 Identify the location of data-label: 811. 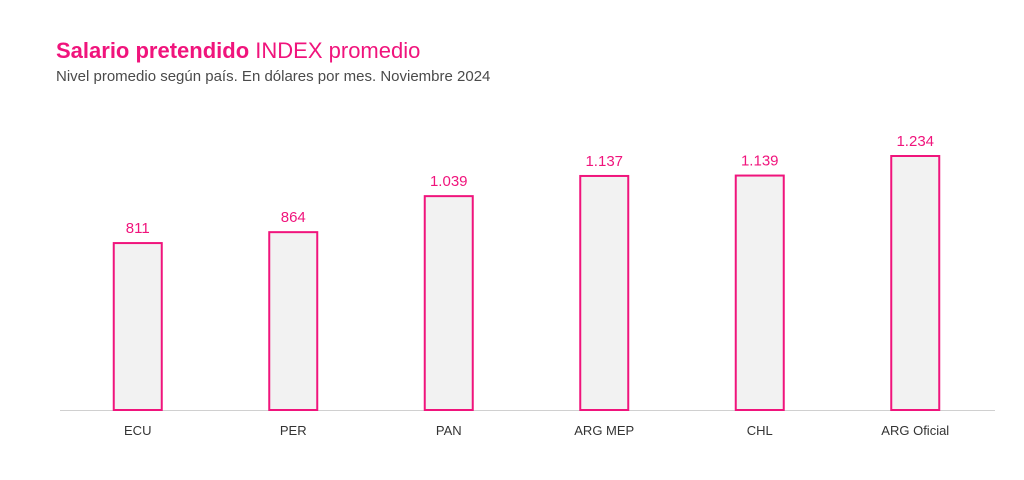
(138, 228).